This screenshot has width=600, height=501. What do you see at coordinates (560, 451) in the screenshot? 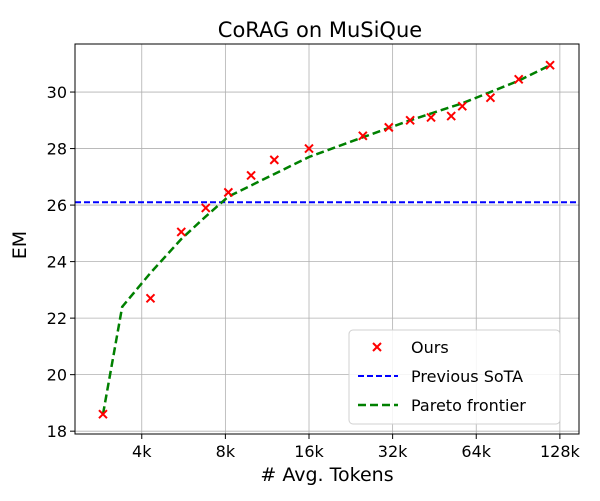
I see `x-tick-label: 128k` at bounding box center [560, 451].